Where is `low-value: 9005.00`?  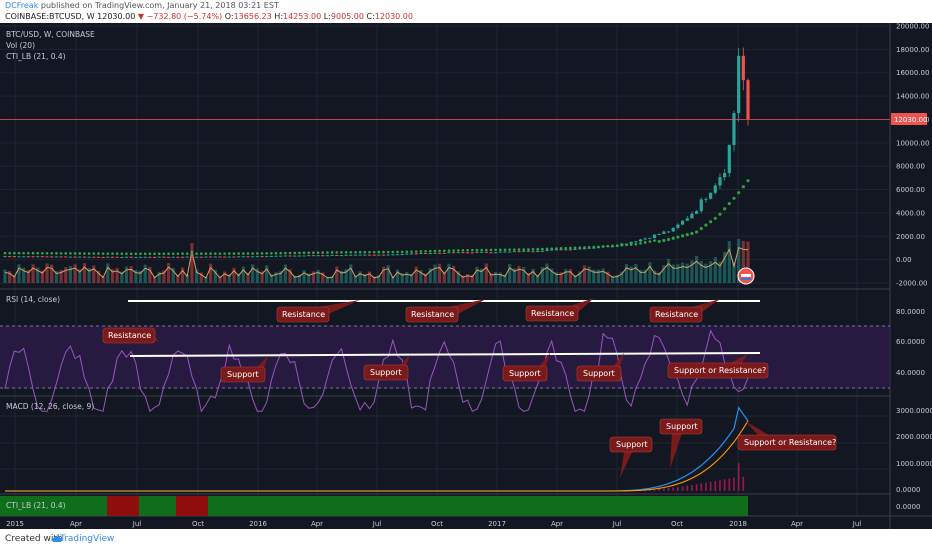
low-value: 9005.00 is located at coordinates (347, 16).